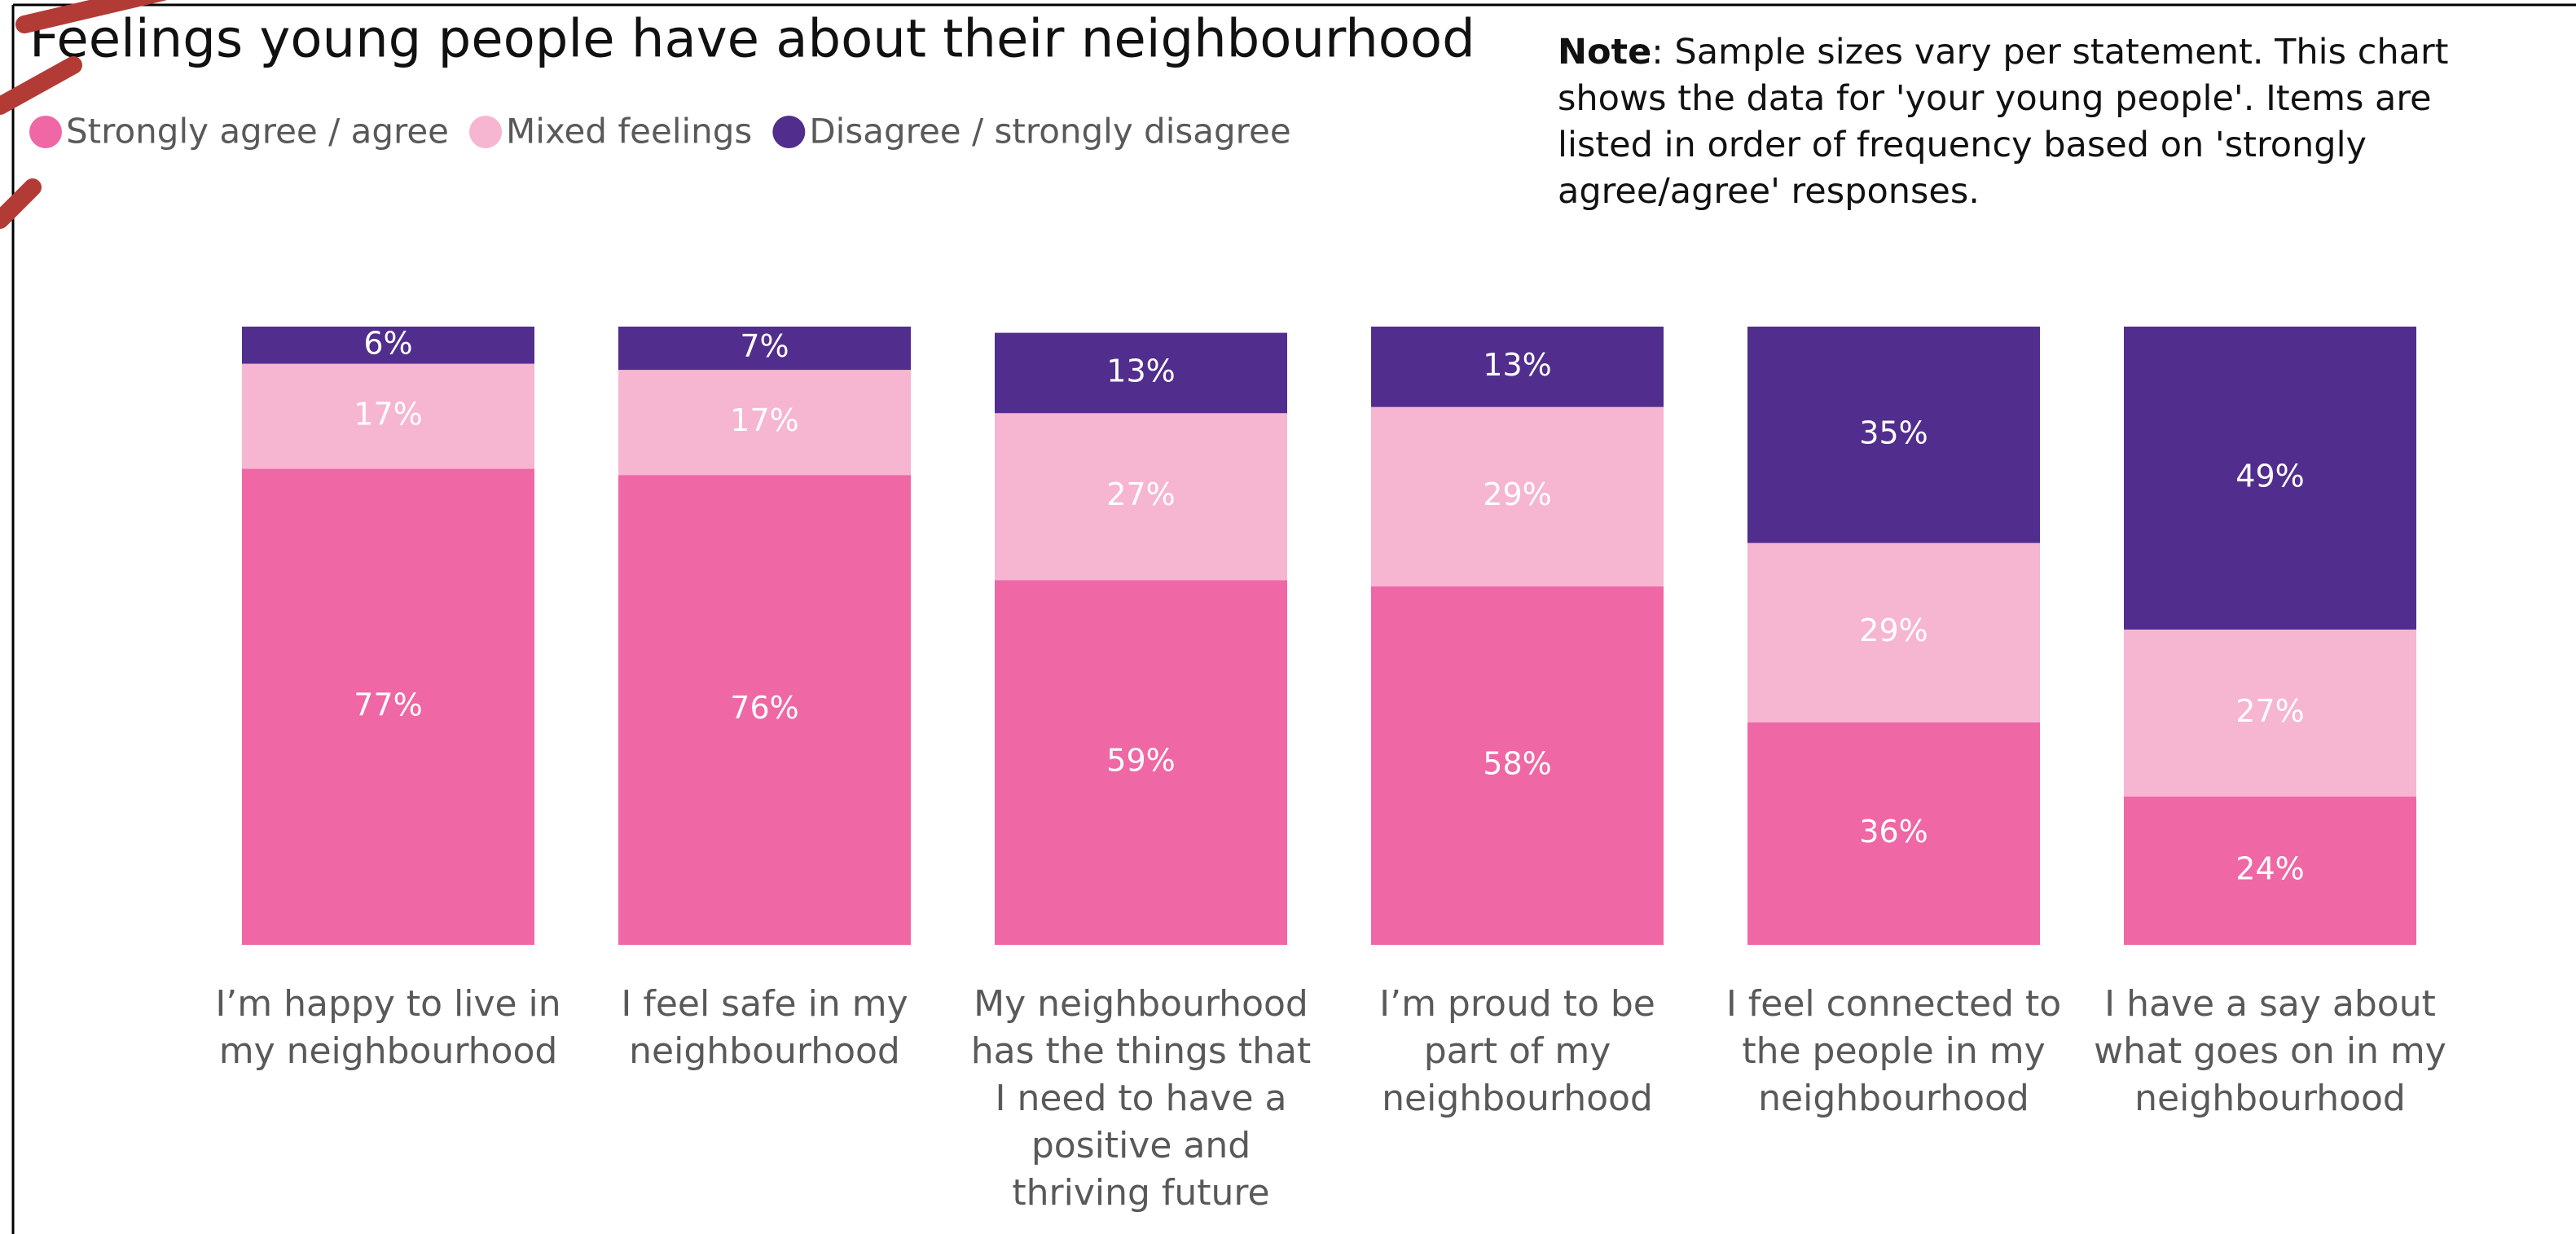 The height and width of the screenshot is (1234, 2576). I want to click on value-label: 76%, so click(764, 708).